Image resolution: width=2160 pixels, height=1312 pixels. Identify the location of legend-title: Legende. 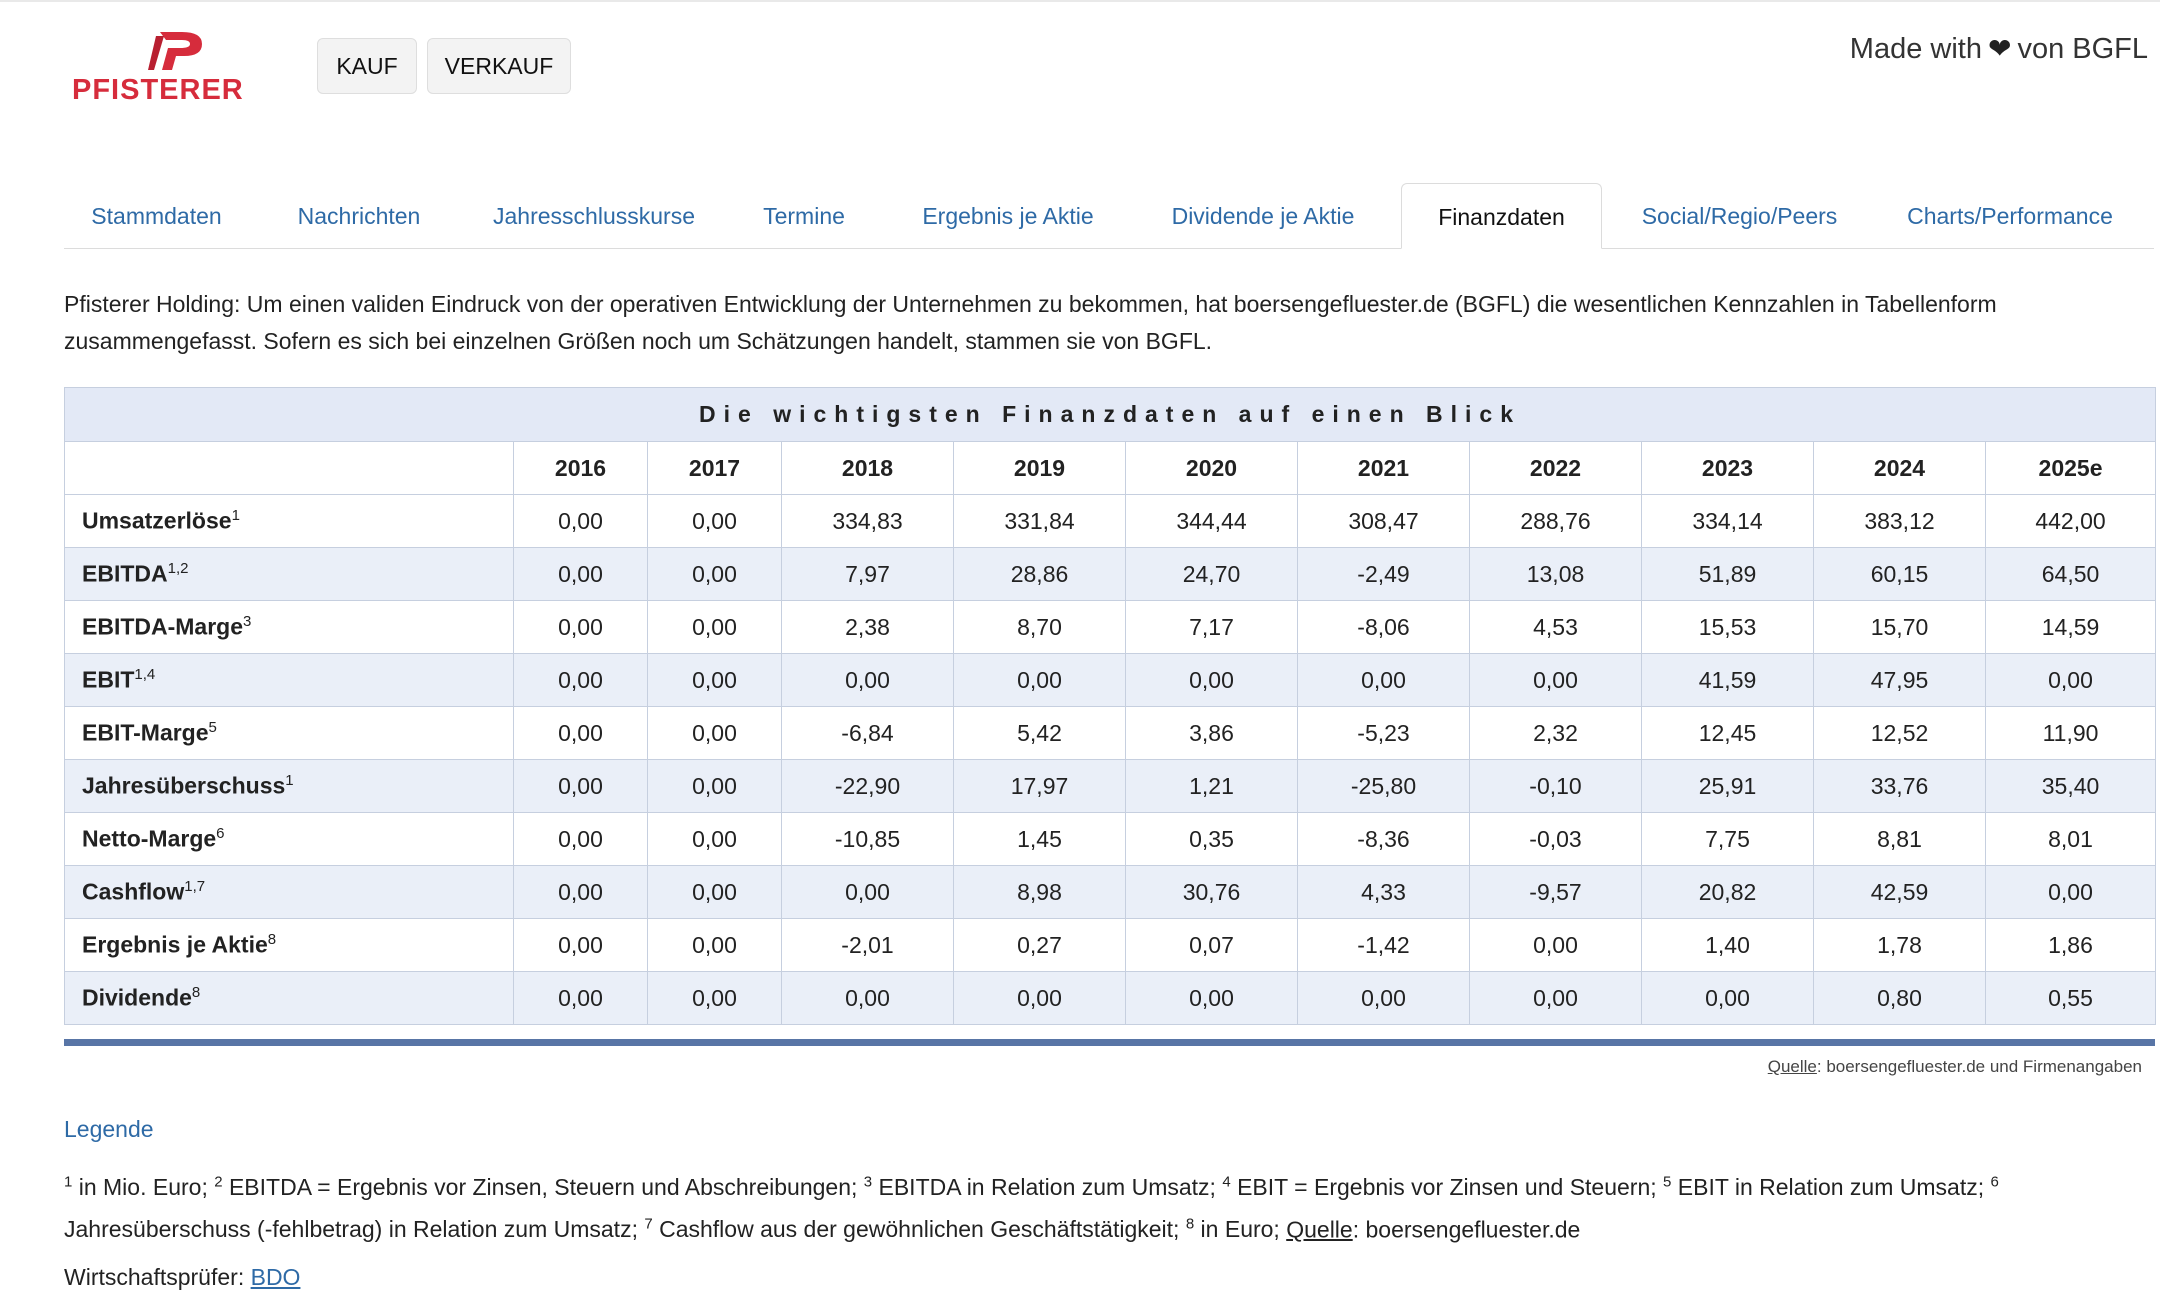
(109, 1129).